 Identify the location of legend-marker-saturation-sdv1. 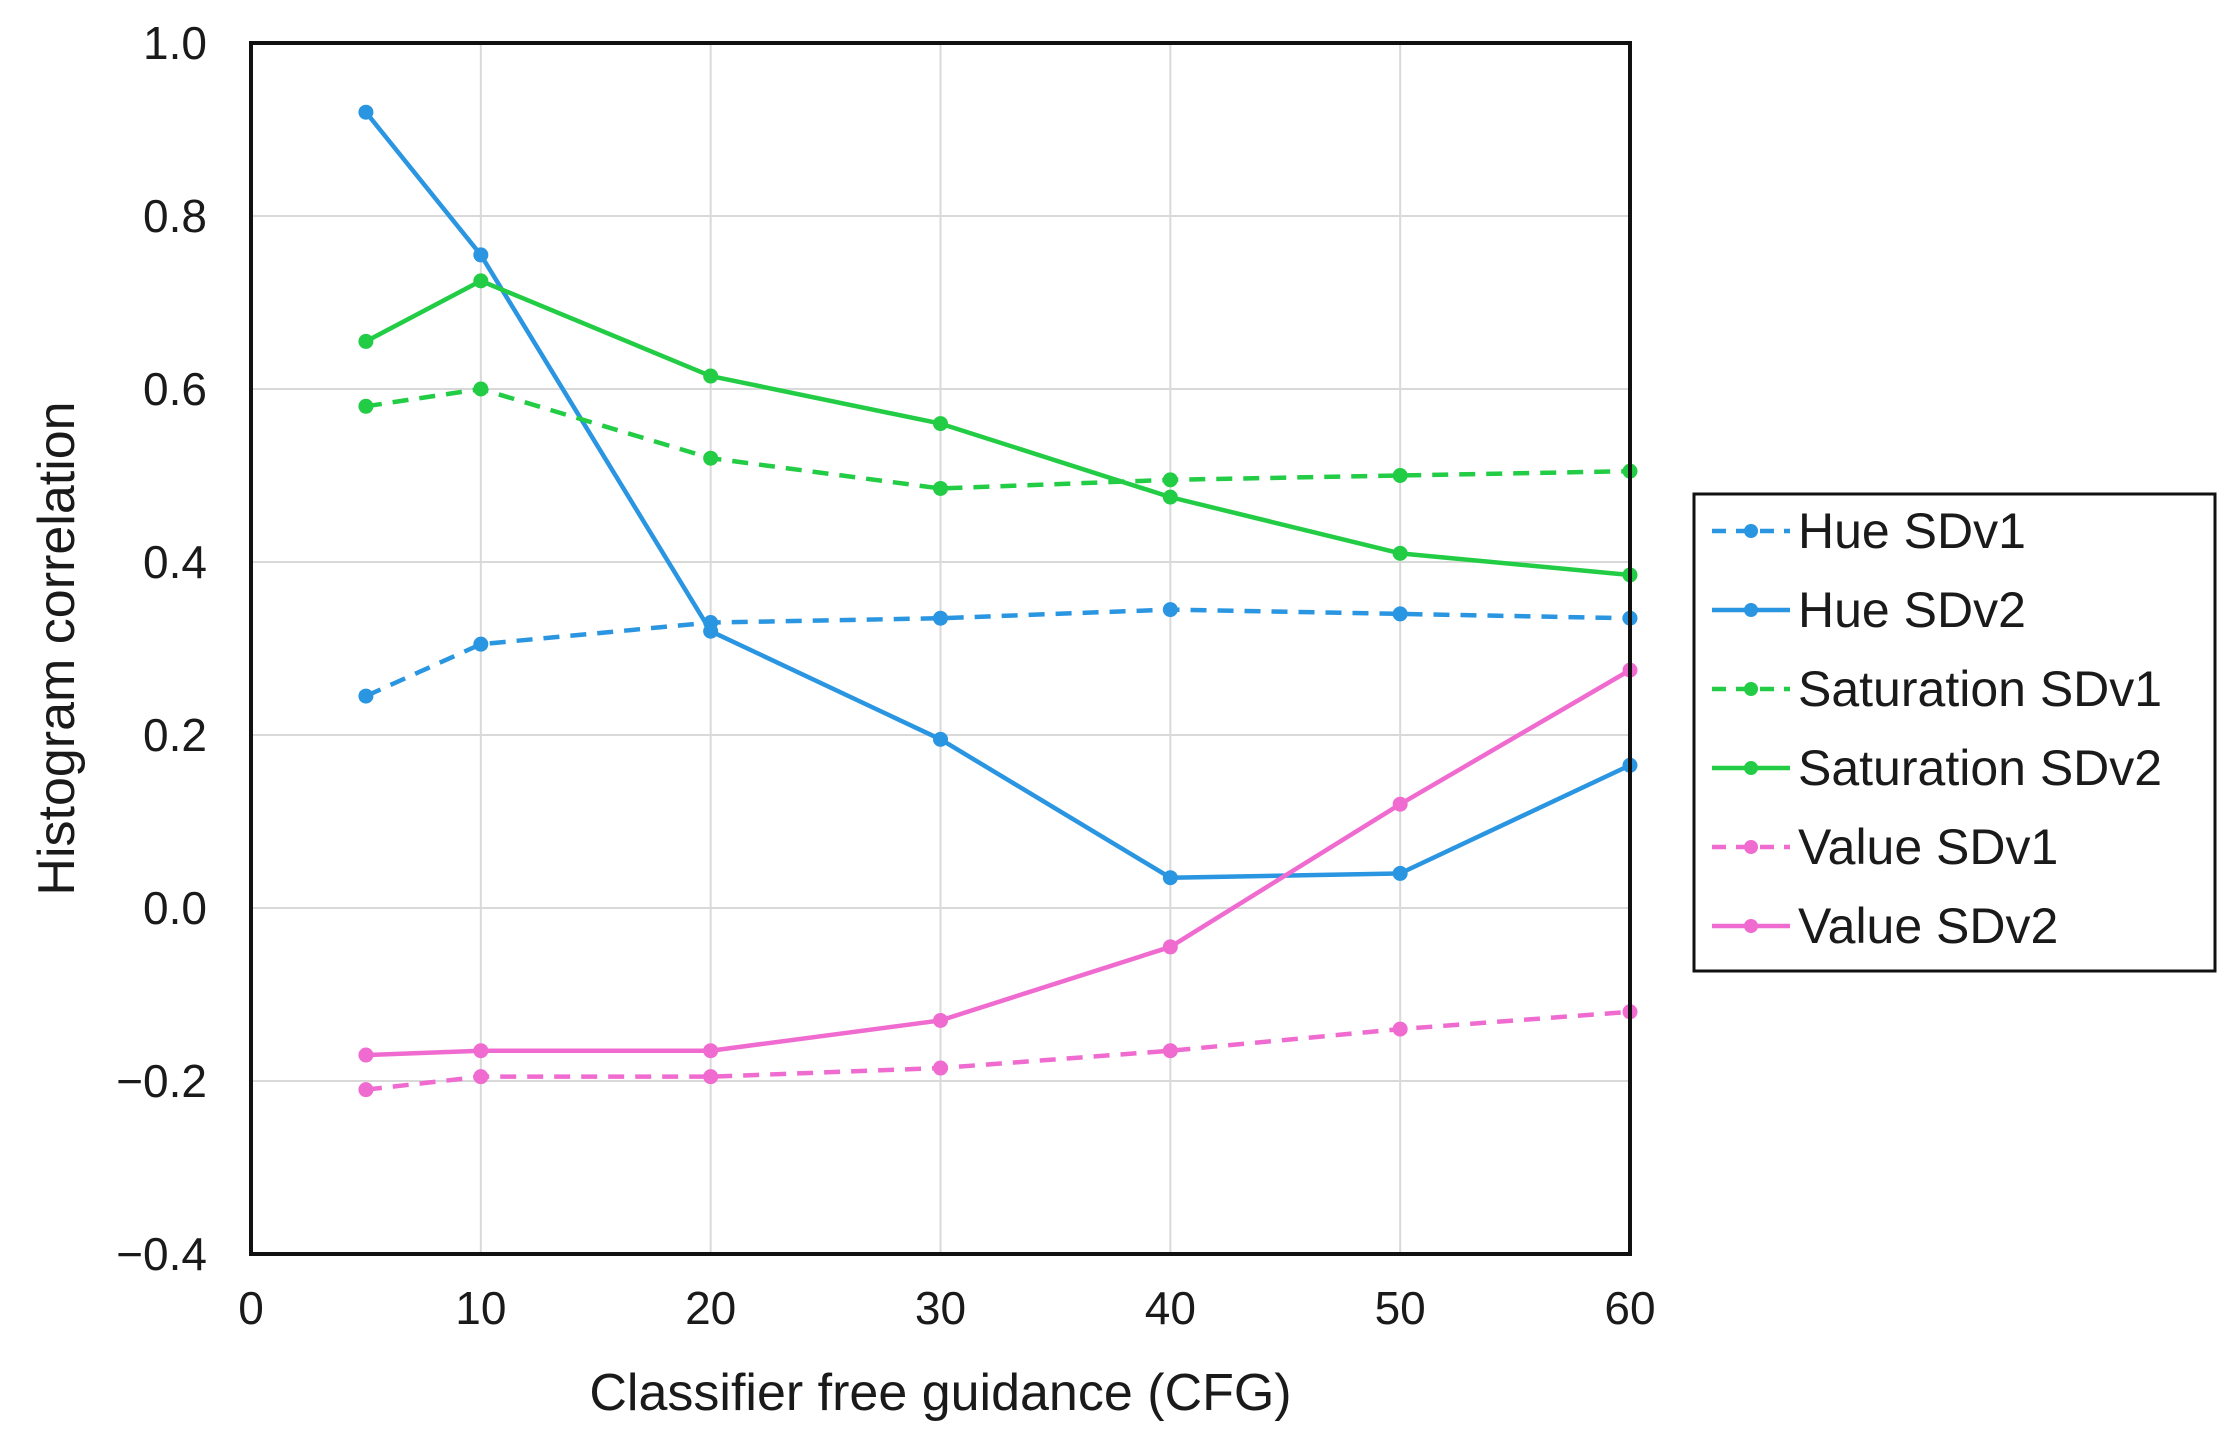
(1751, 689).